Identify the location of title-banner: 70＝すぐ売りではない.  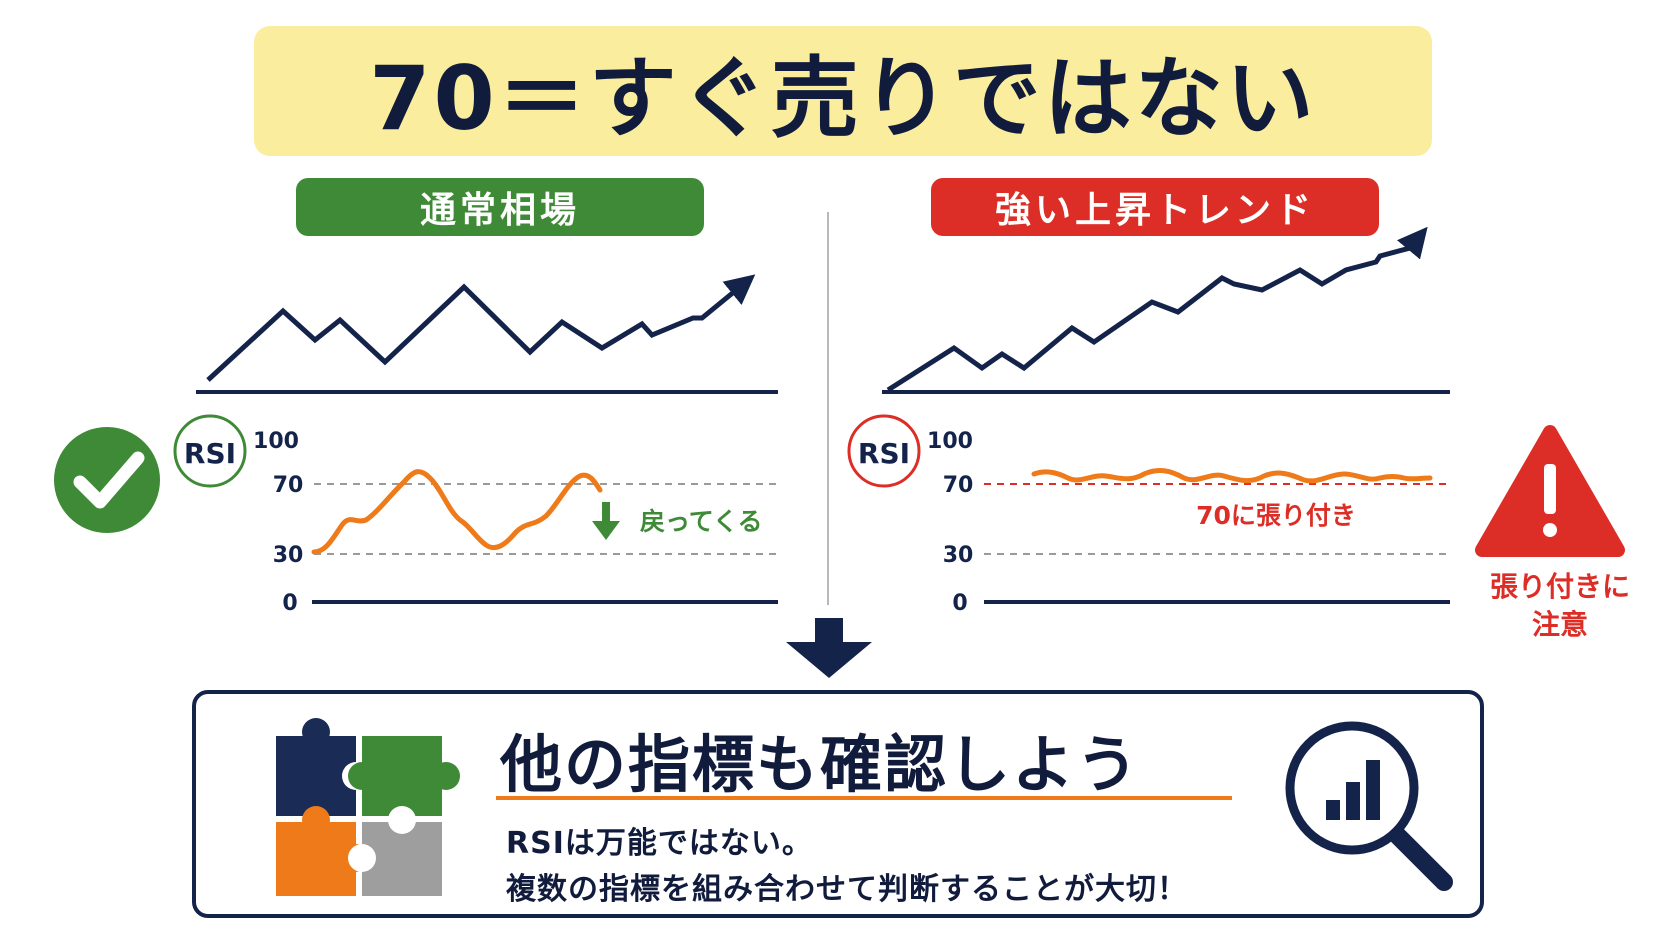
(843, 91).